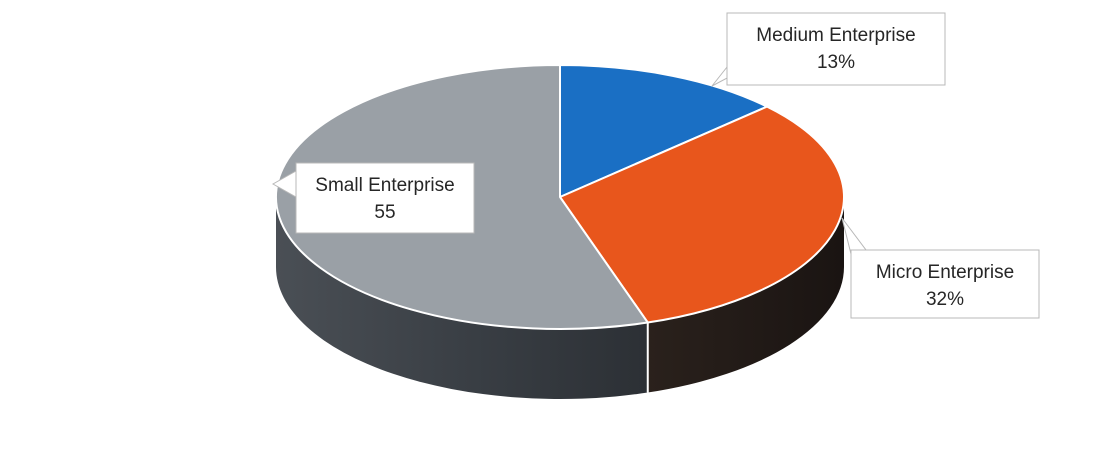  What do you see at coordinates (836, 62) in the screenshot?
I see `slice-value-medium-enterprise: 13%` at bounding box center [836, 62].